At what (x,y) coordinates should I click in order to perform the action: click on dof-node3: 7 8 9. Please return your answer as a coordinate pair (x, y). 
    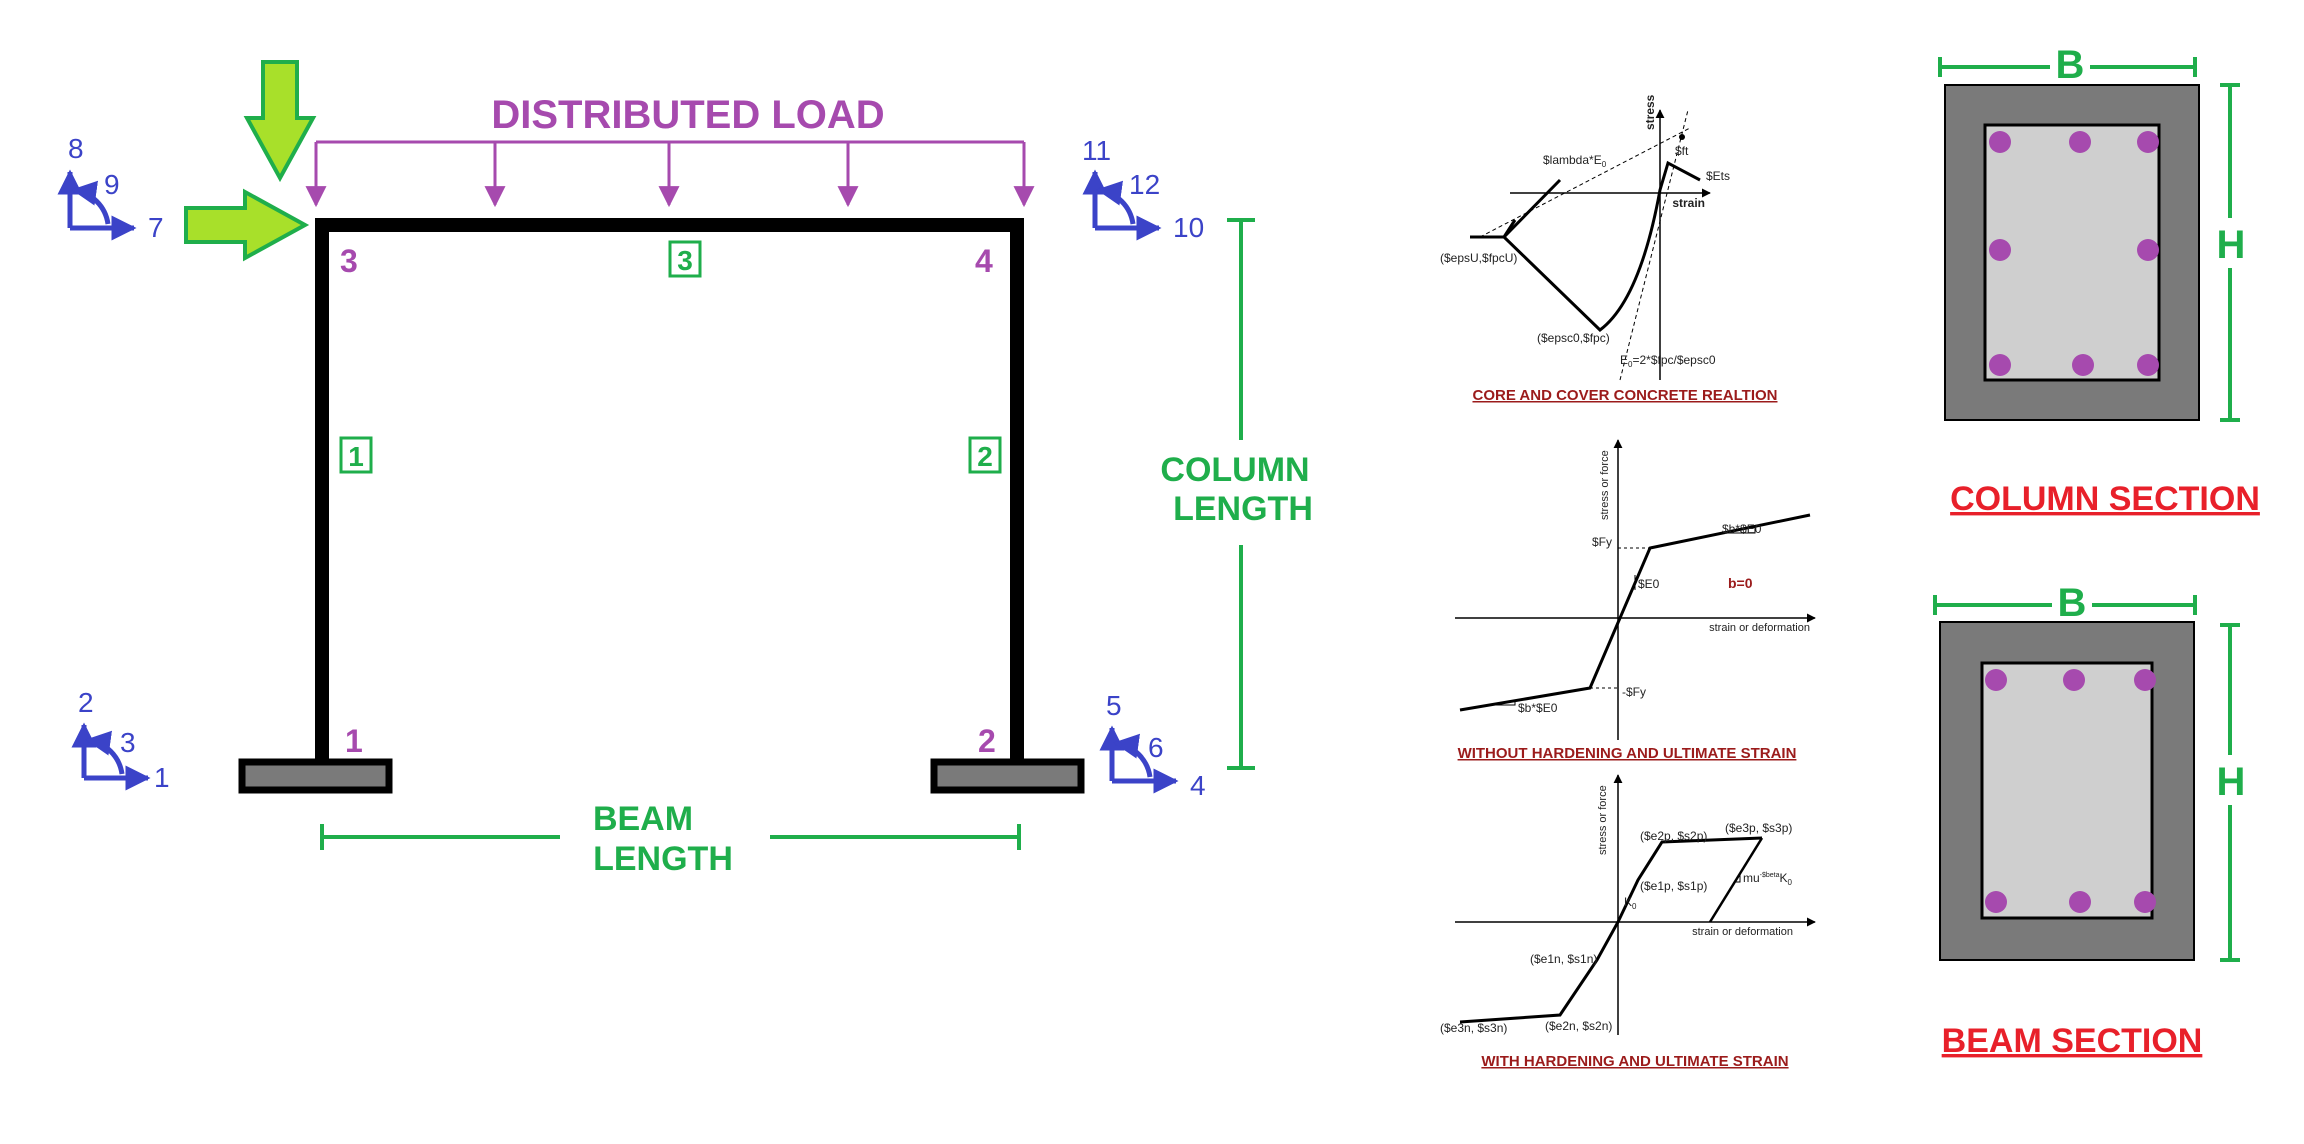
    Looking at the image, I should click on (110, 188).